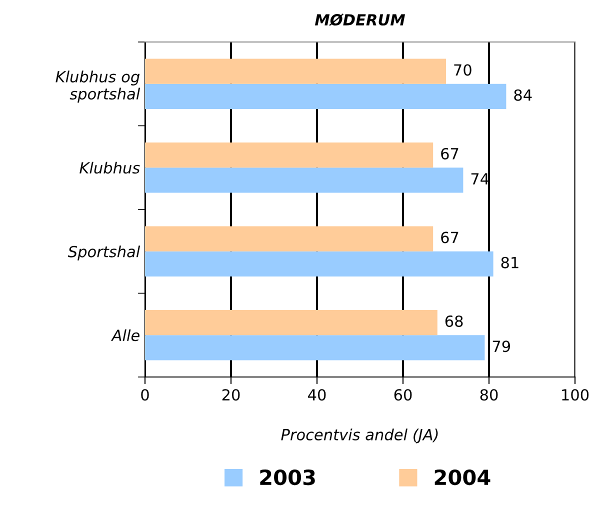  What do you see at coordinates (523, 95) in the screenshot?
I see `data-label: 84` at bounding box center [523, 95].